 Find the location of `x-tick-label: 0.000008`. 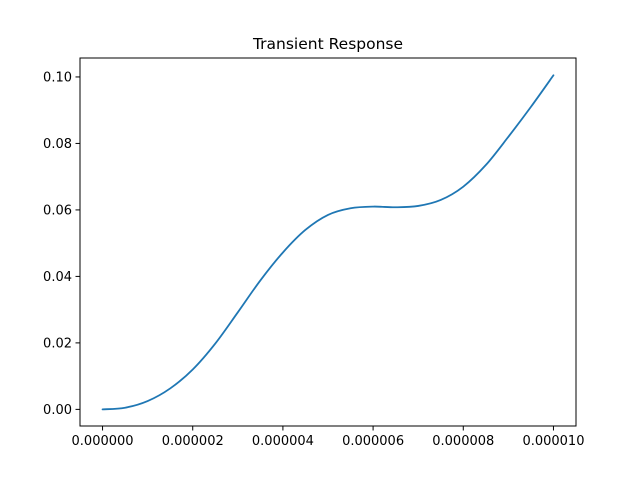

x-tick-label: 0.000008 is located at coordinates (463, 441).